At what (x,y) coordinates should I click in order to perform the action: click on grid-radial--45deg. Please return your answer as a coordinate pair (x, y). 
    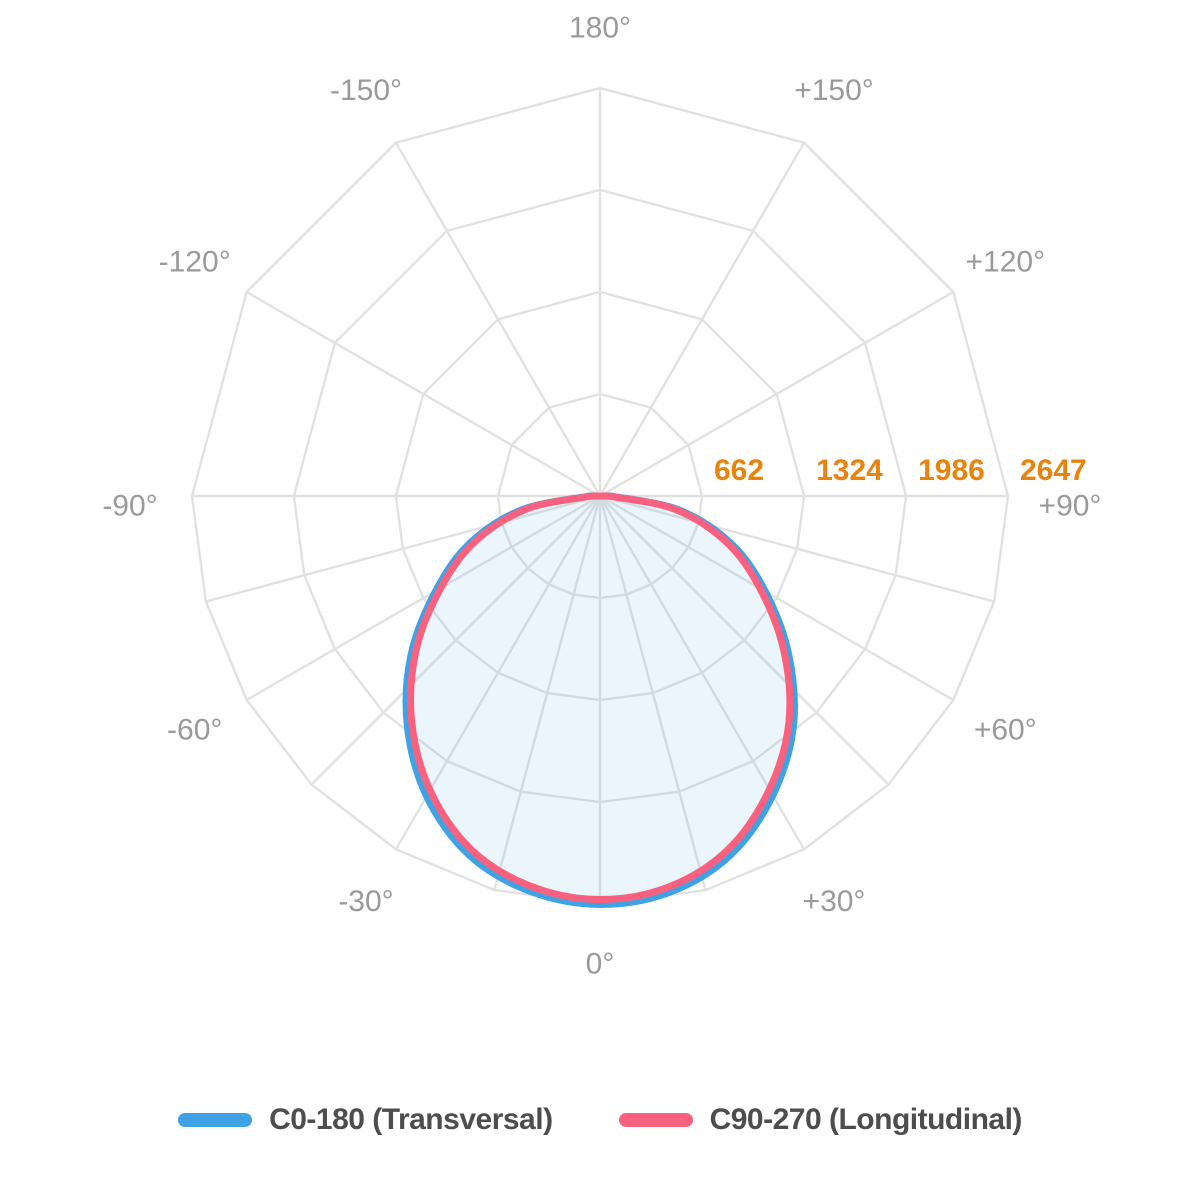
    Looking at the image, I should click on (455, 640).